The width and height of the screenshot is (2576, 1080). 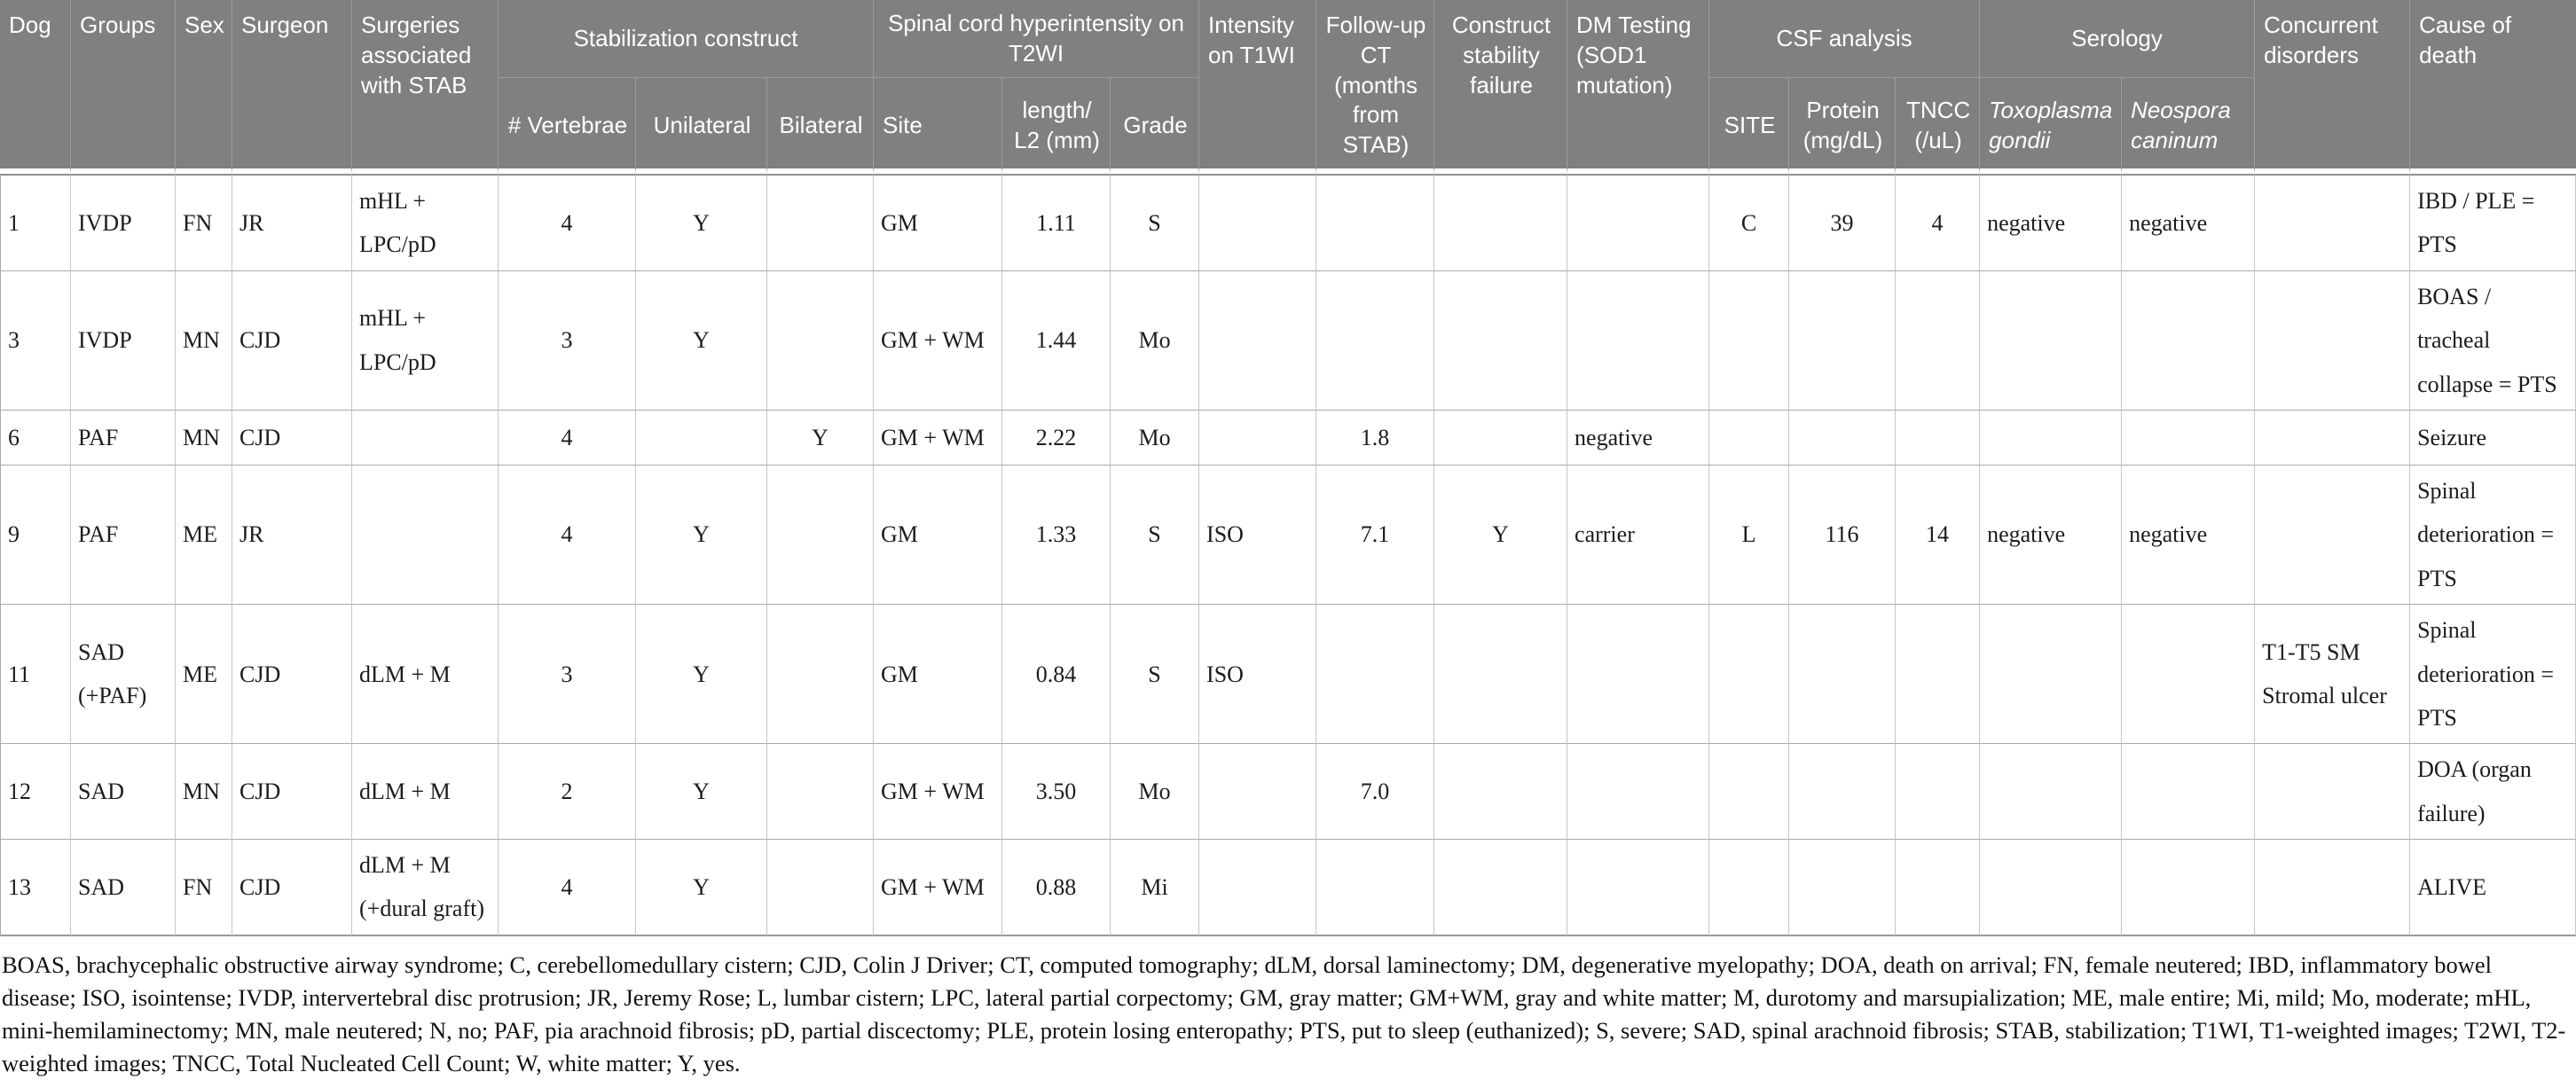 What do you see at coordinates (701, 126) in the screenshot?
I see `col-header-unilateral: Unilateral` at bounding box center [701, 126].